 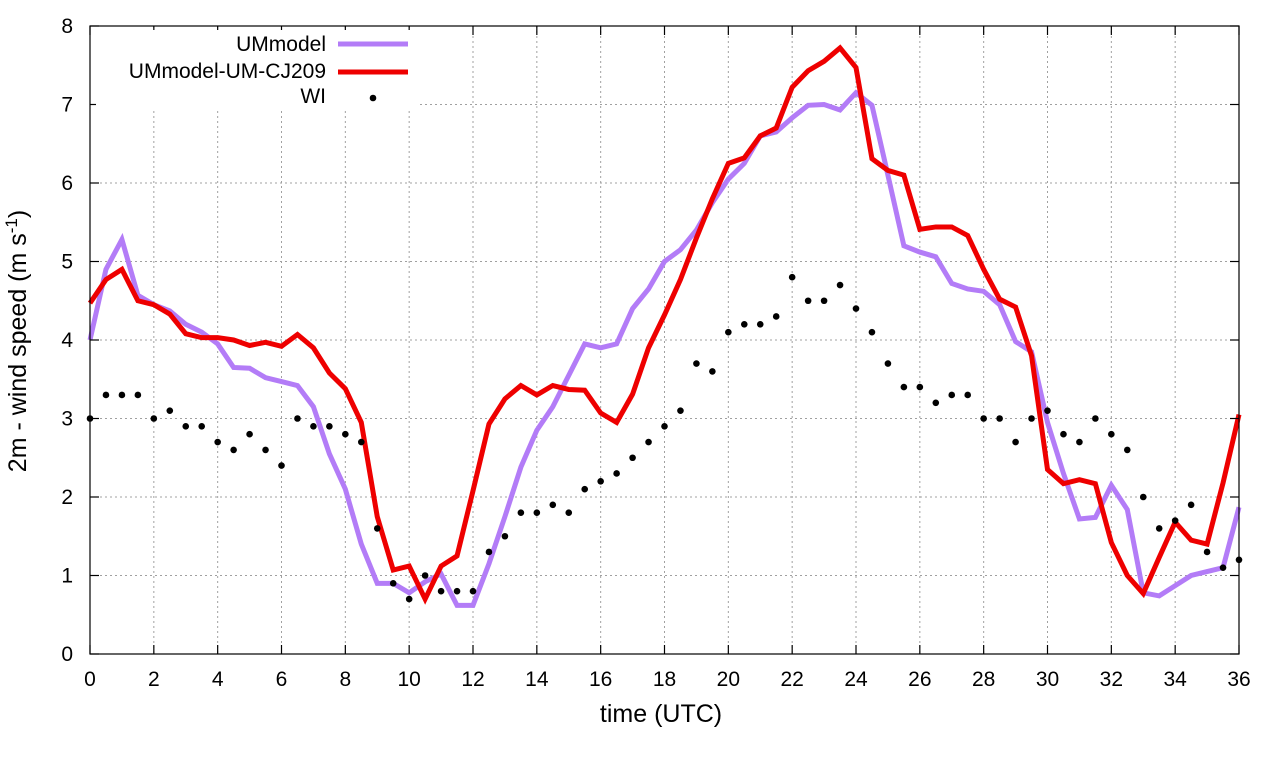 I want to click on x-tick-labels: 0 2 4 6 8 10 12 14 16 18 20 22 24 26 28 30 32 34 36, so click(x=667, y=679).